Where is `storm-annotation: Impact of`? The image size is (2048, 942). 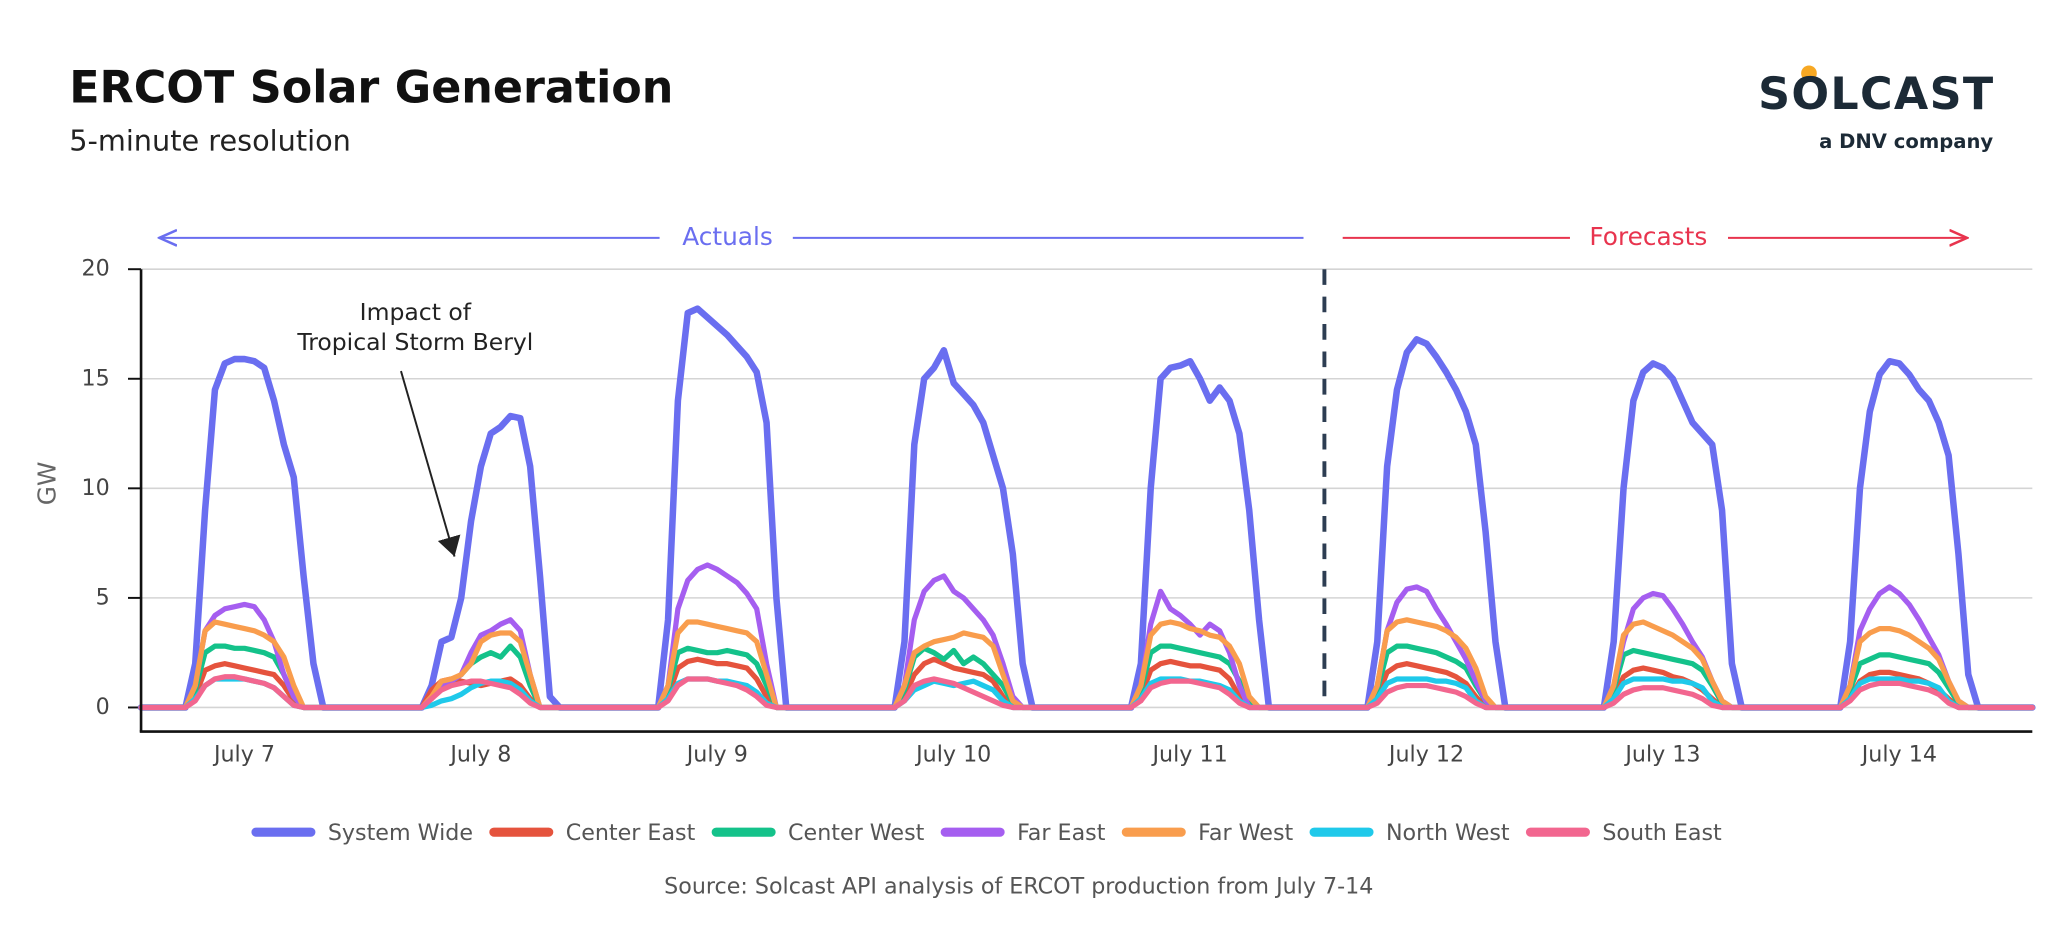 storm-annotation: Impact of is located at coordinates (416, 312).